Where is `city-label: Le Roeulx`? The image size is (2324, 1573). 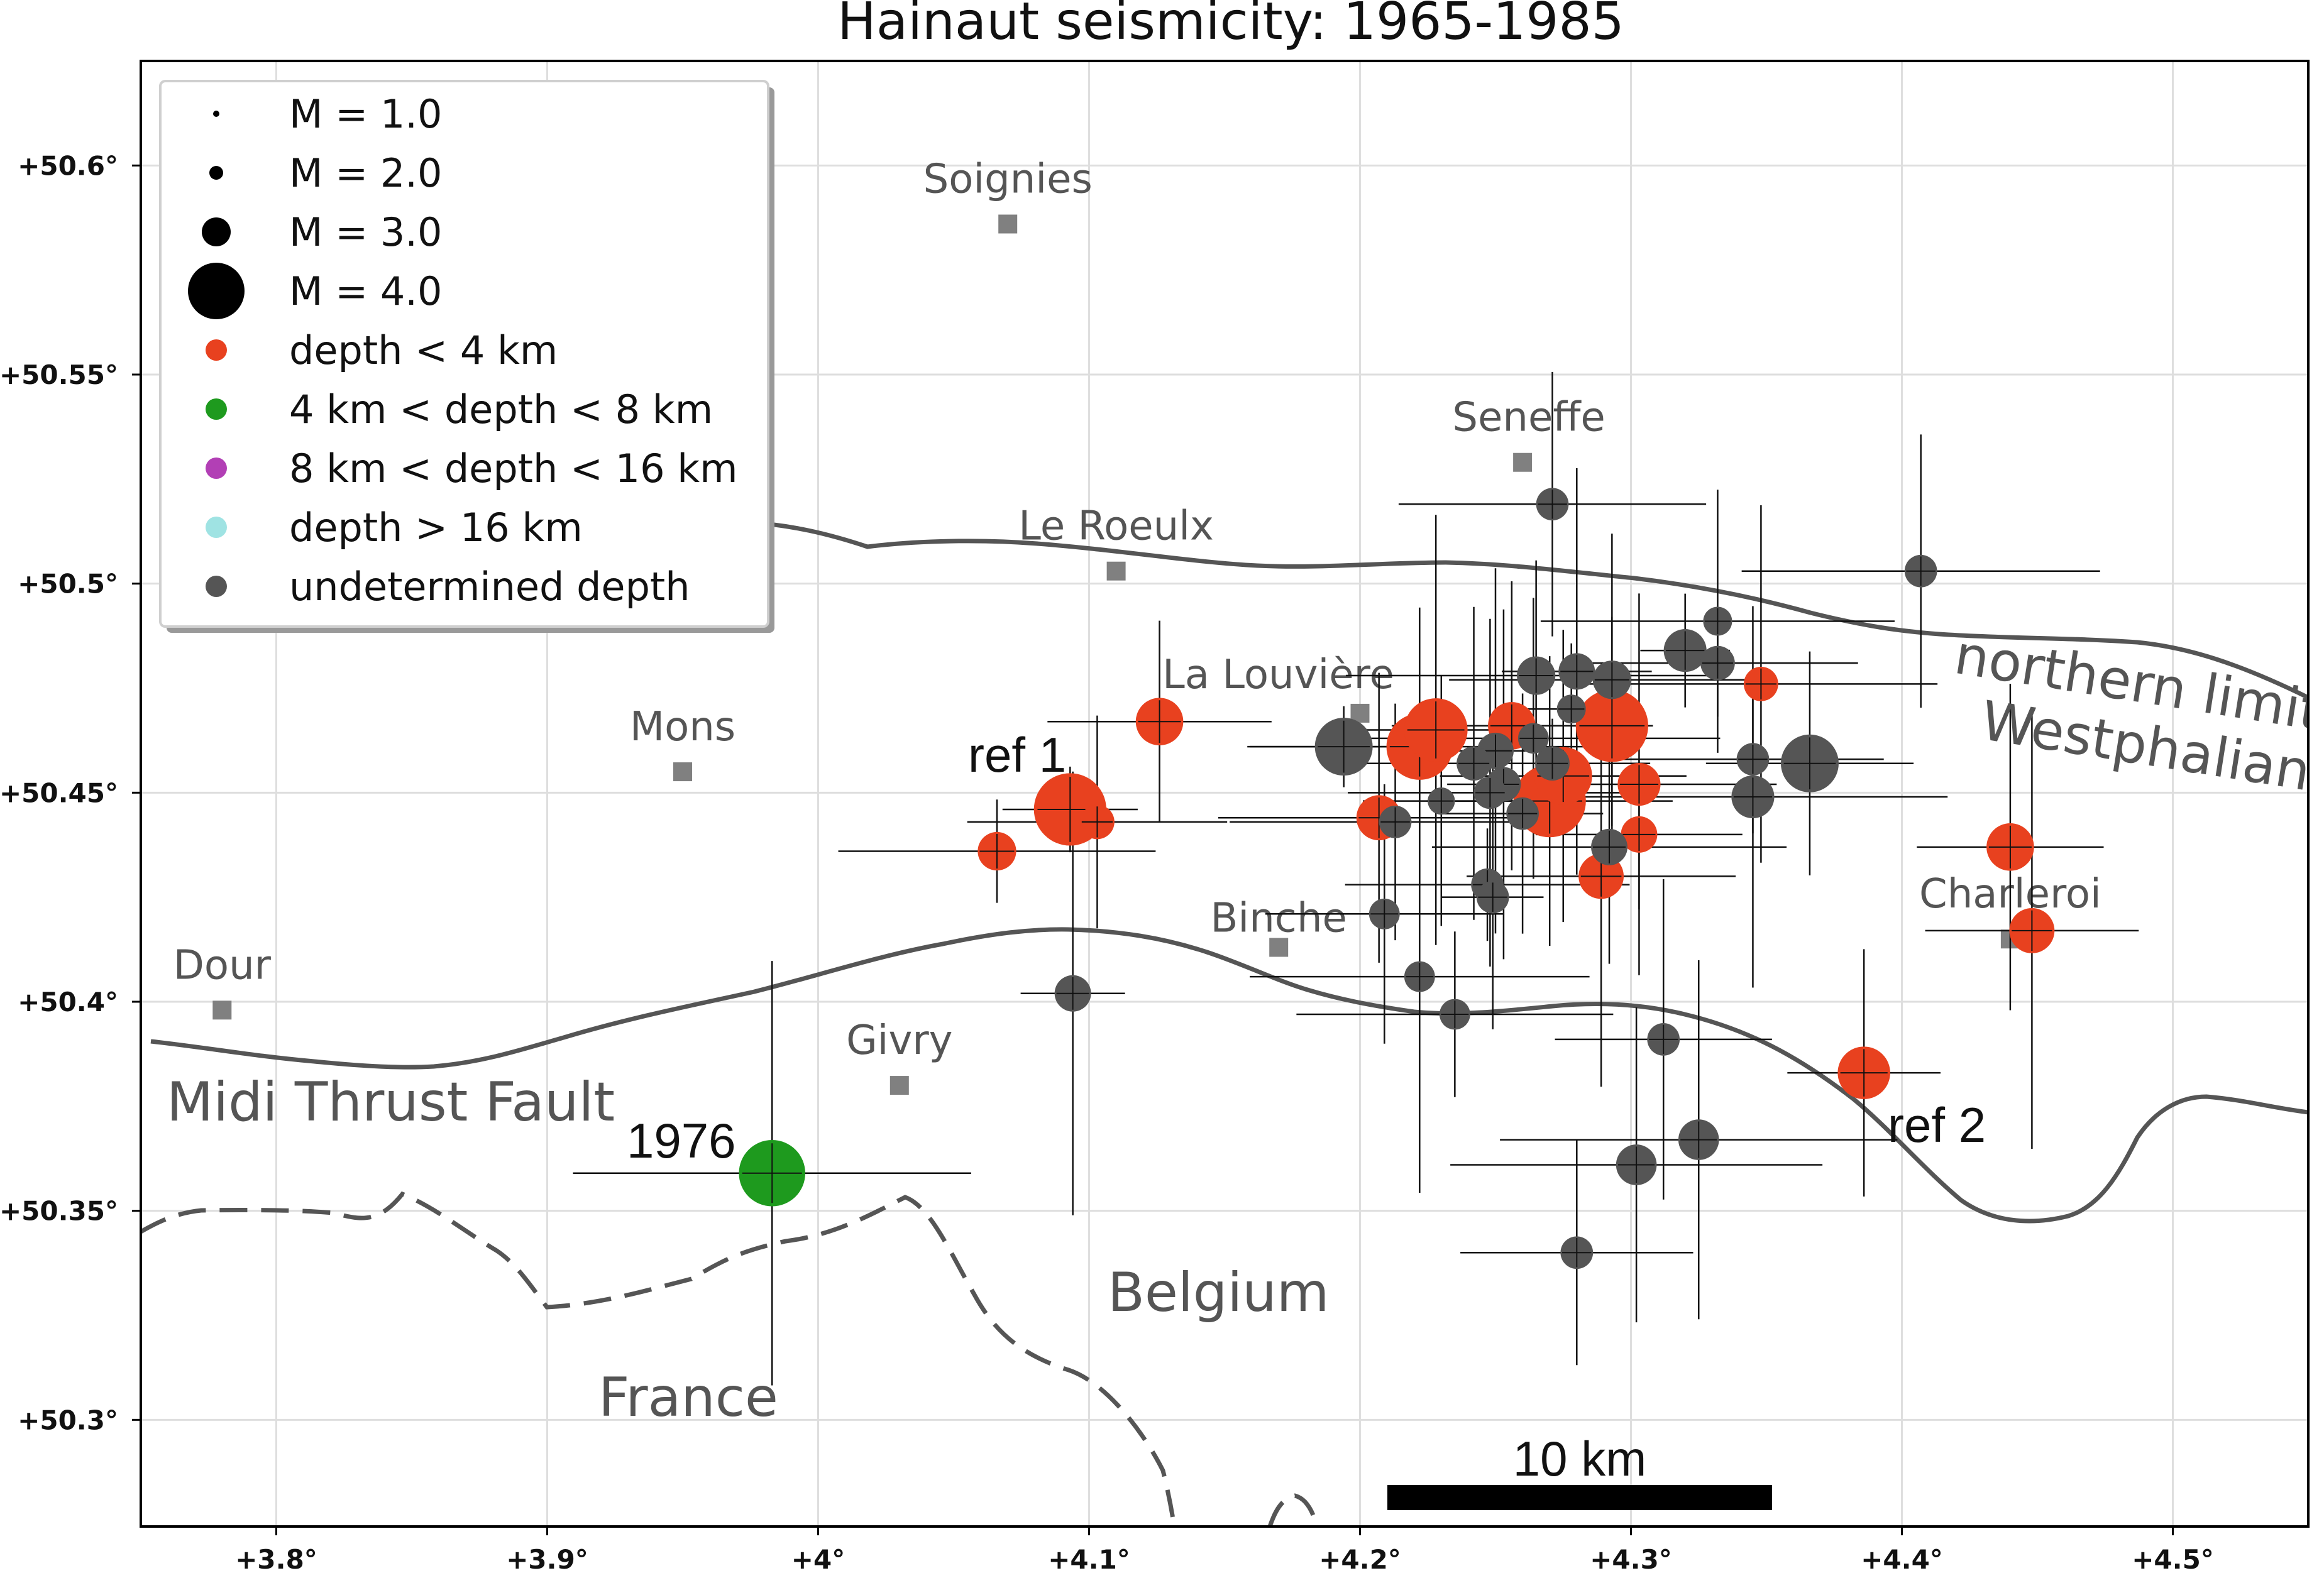
city-label: Le Roeulx is located at coordinates (1116, 526).